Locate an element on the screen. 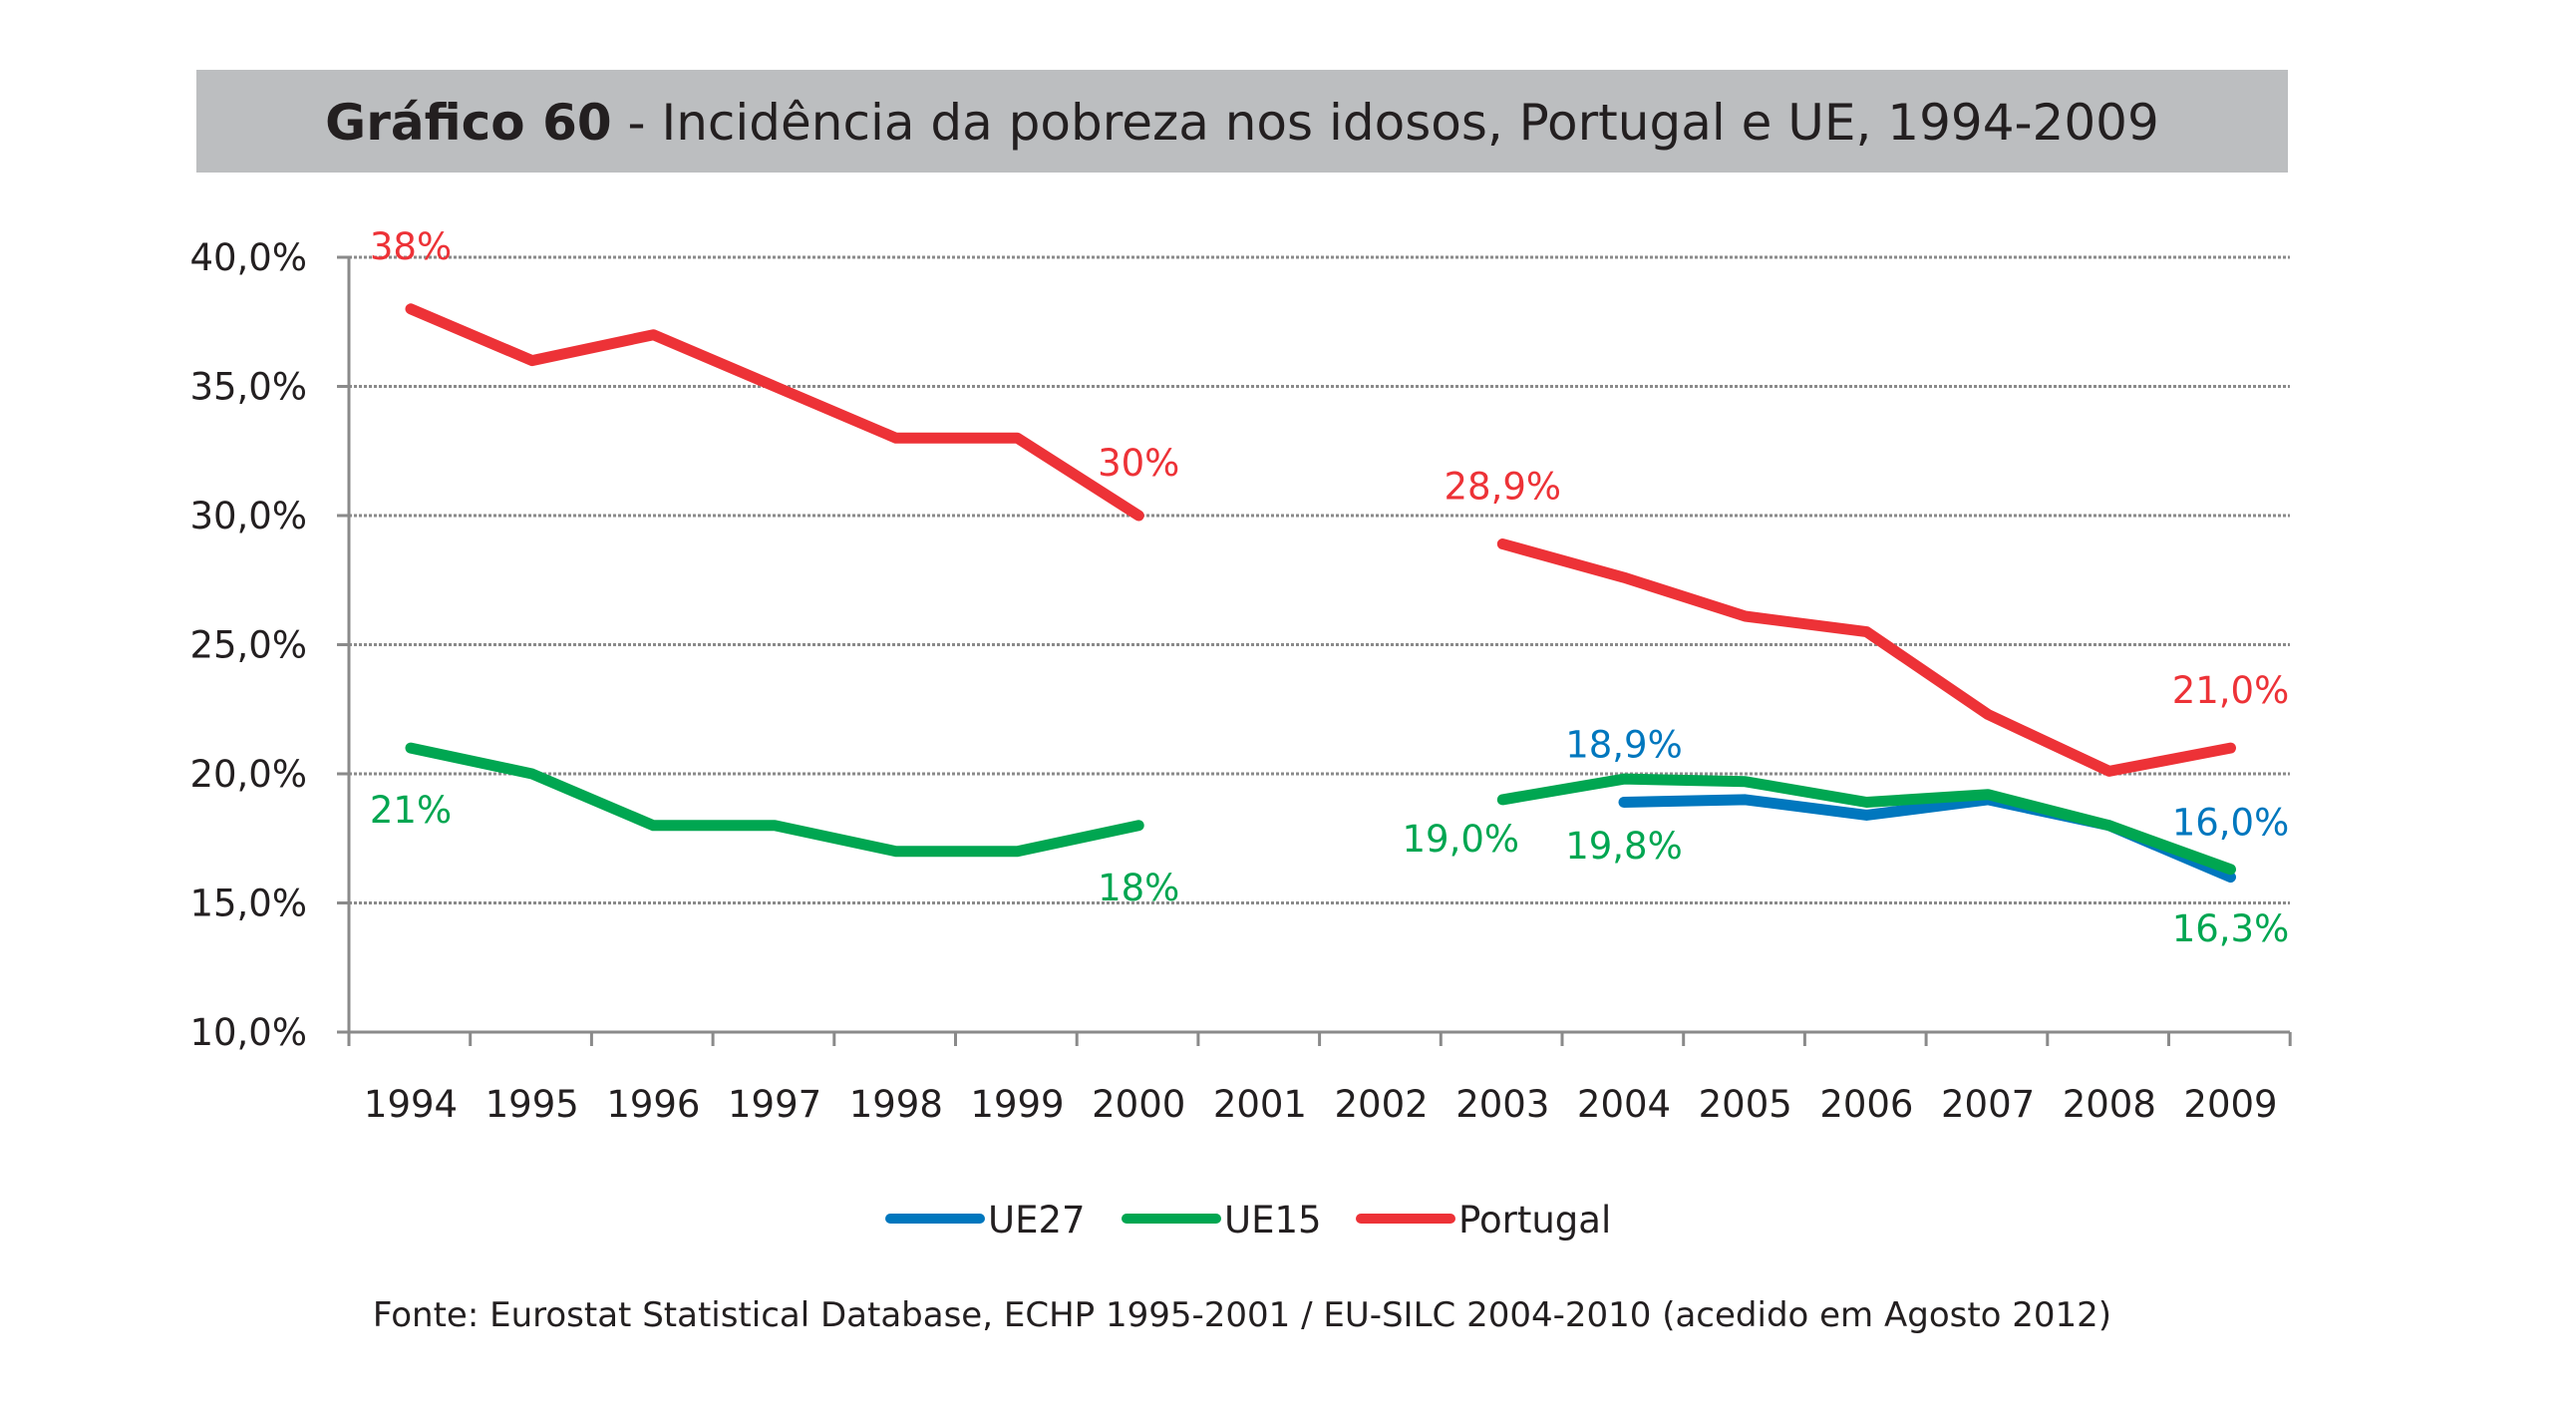  data-label: 30% is located at coordinates (1138, 463).